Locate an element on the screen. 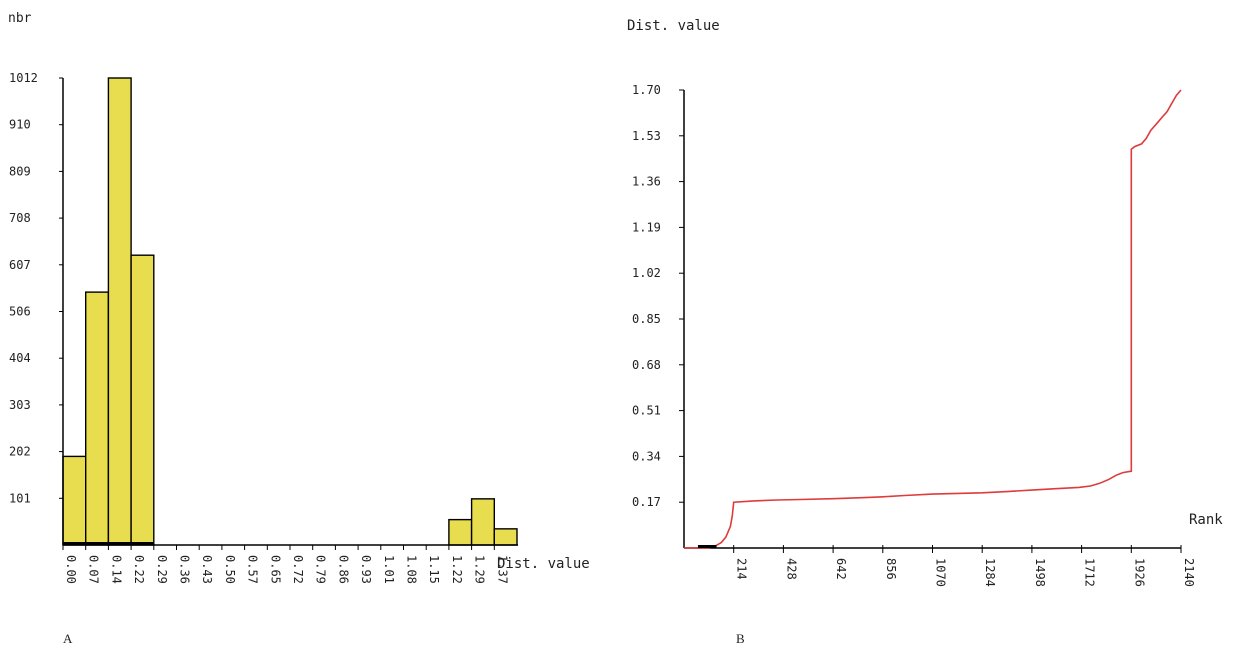  histogram-x-tick-label: 1.22 is located at coordinates (457, 569).